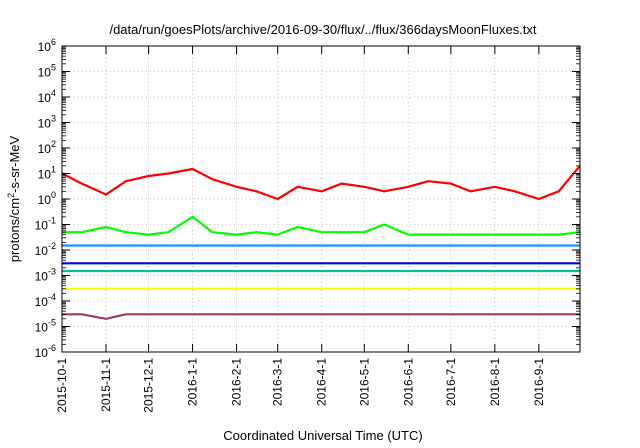 Image resolution: width=640 pixels, height=448 pixels. Describe the element at coordinates (278, 382) in the screenshot. I see `x-tick-label: 2016-3-1` at that location.